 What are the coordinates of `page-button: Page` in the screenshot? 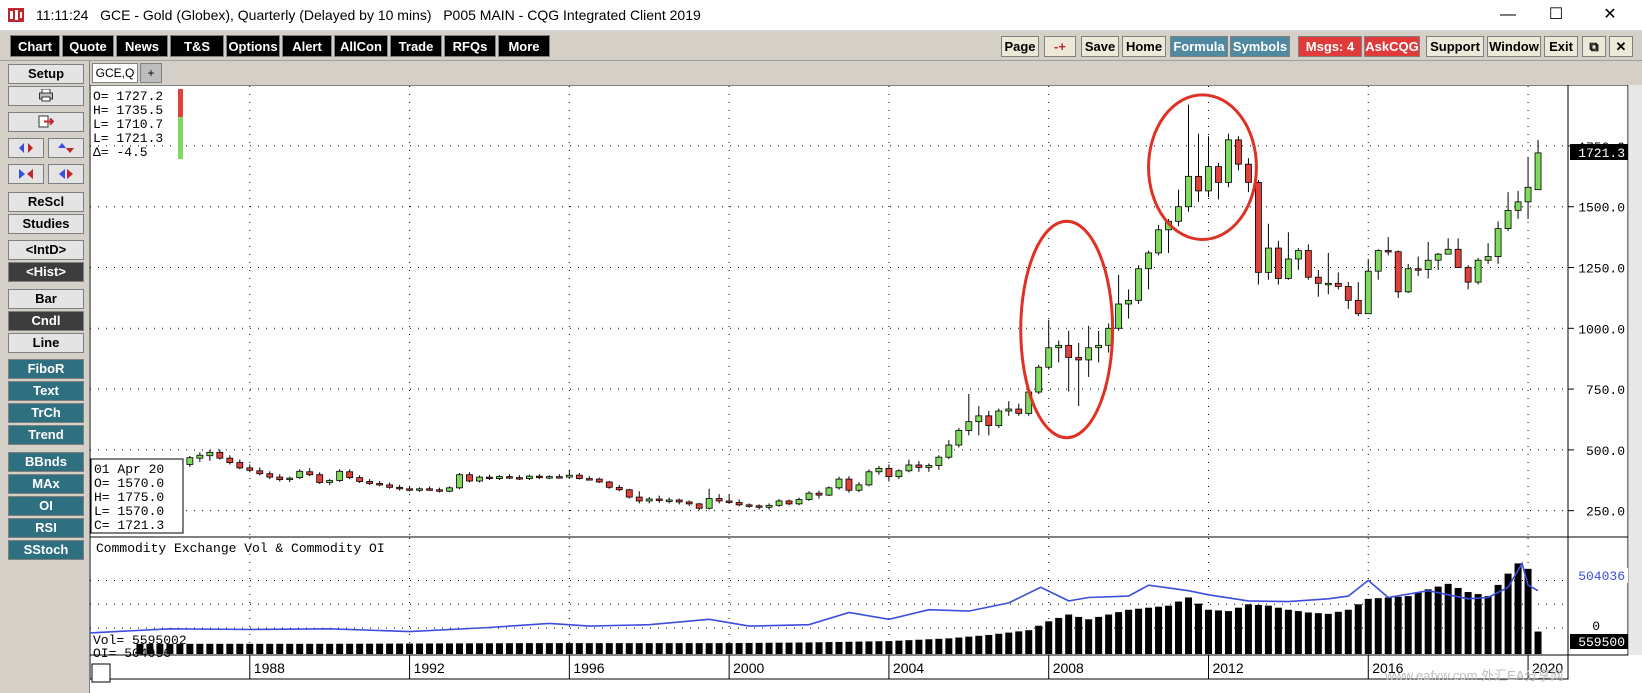 It's located at (1020, 46).